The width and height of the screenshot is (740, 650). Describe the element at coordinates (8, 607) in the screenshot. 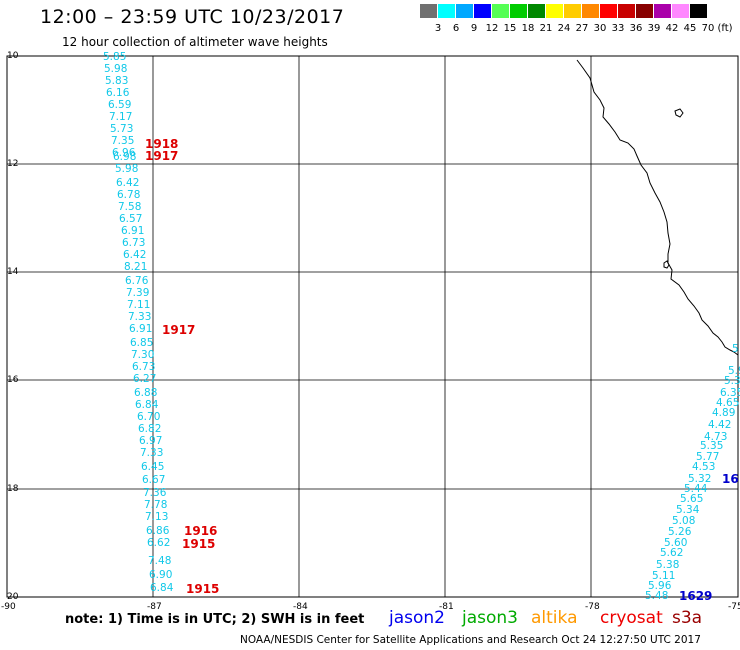

I see `lon-tick-label: -90` at that location.